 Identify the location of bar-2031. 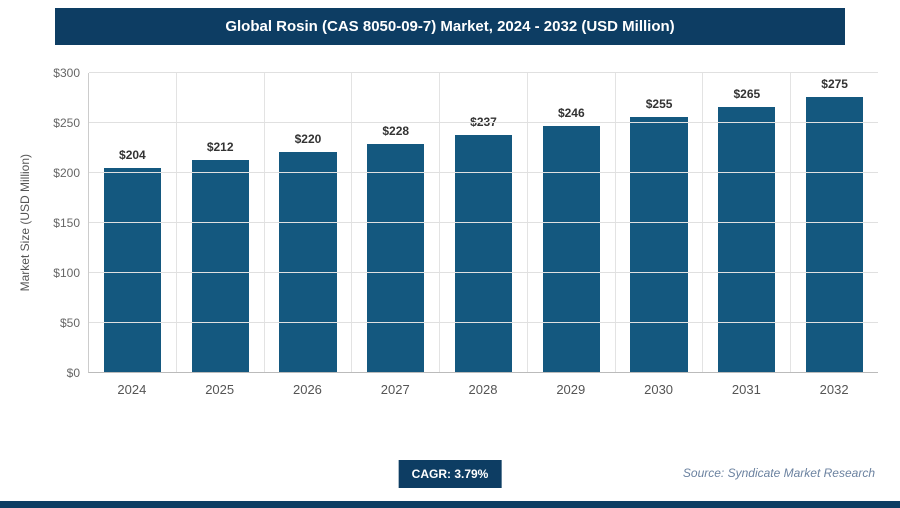
(747, 239).